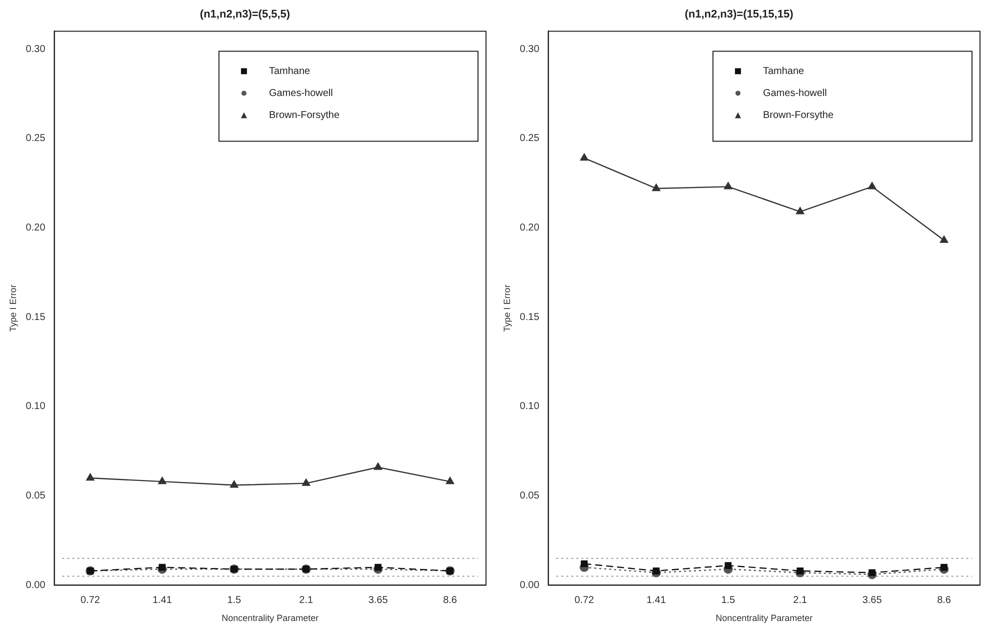 This screenshot has height=632, width=989. I want to click on chart-title: (n1,n2,n3)=(5,5,5), so click(245, 14).